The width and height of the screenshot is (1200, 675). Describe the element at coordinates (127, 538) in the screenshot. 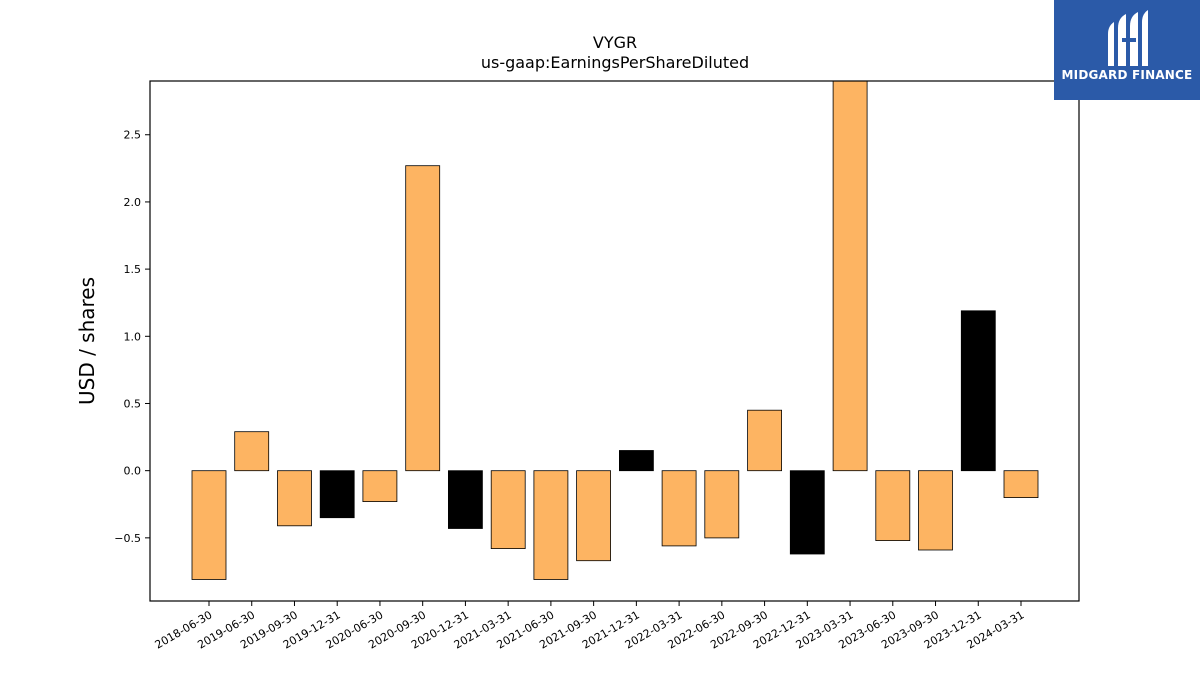

I see `y-tick-label: −0.5` at that location.